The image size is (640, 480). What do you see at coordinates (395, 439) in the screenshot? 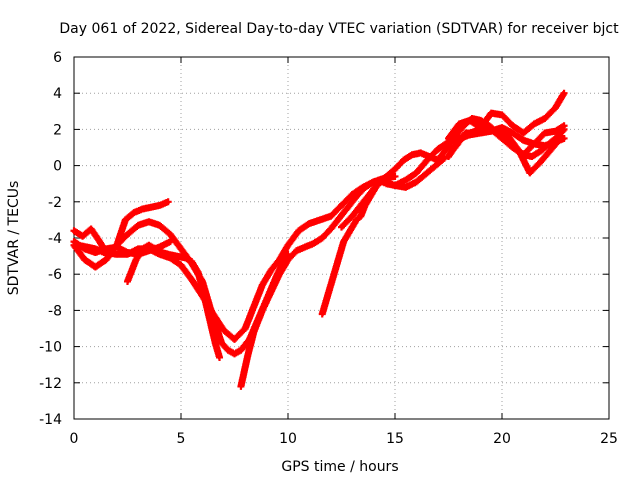
I see `x-tick-label: 15` at bounding box center [395, 439].